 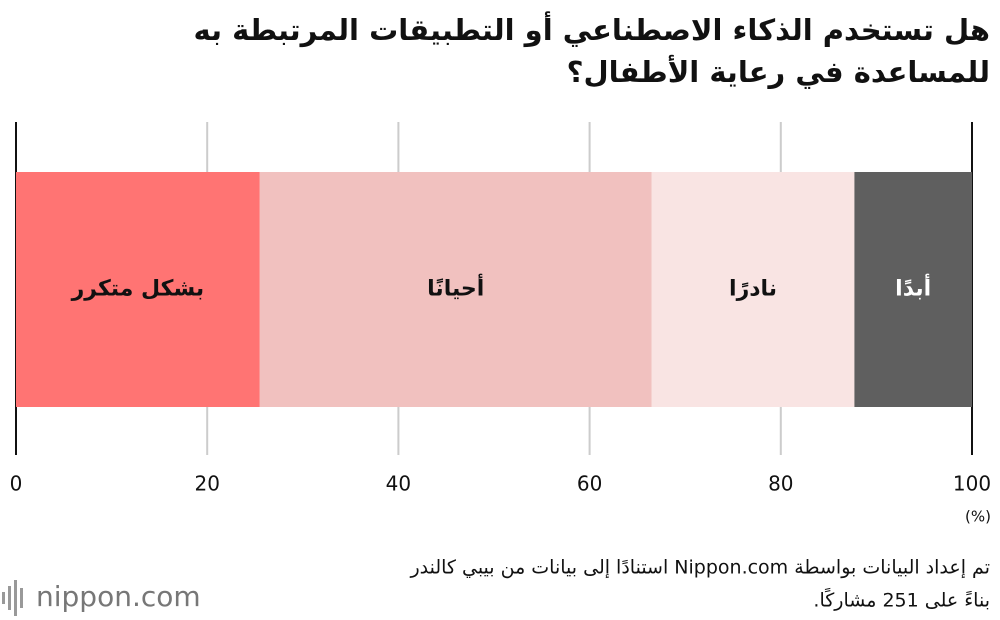 I want to click on segment-label: أحيانًا, so click(x=455, y=287).